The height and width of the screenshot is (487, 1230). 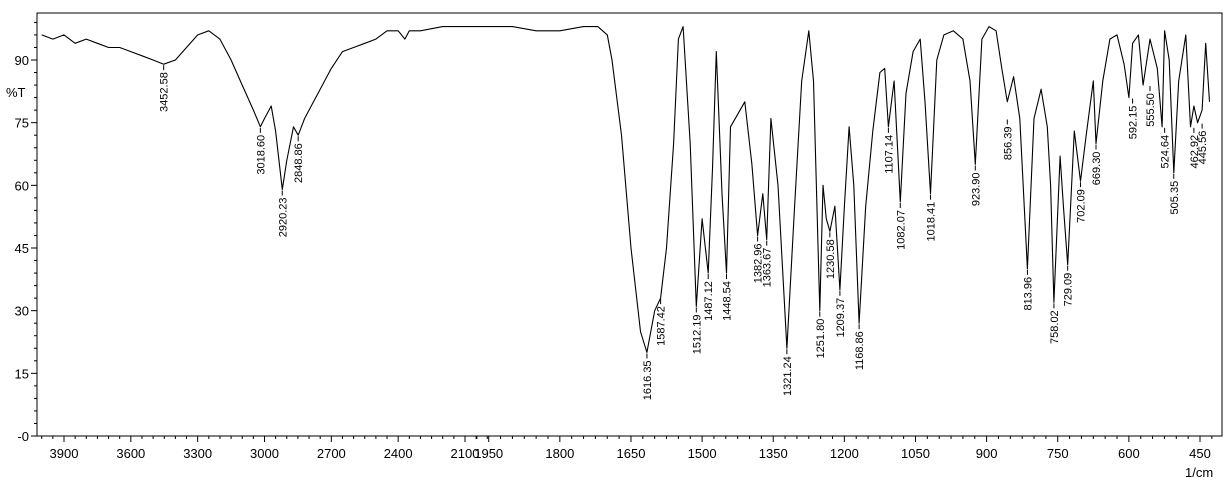 I want to click on peak-label: 923.90, so click(x=976, y=189).